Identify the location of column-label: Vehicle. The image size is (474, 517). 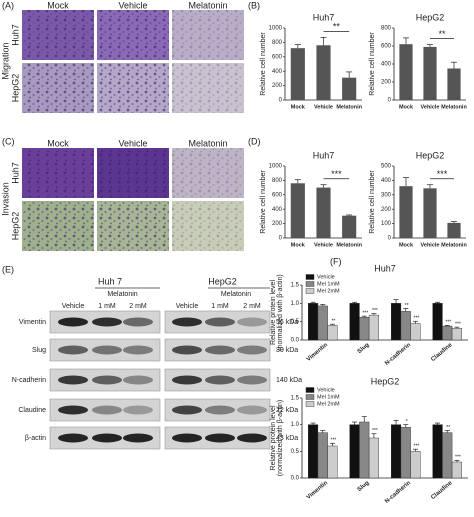
(132, 5).